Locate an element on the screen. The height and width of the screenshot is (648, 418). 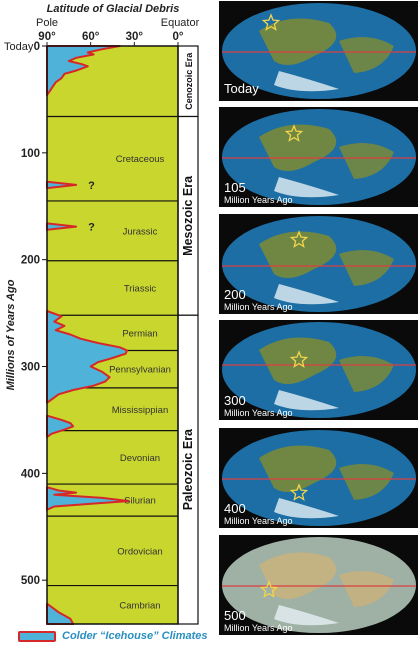
x-tick-label: 60° is located at coordinates (91, 37).